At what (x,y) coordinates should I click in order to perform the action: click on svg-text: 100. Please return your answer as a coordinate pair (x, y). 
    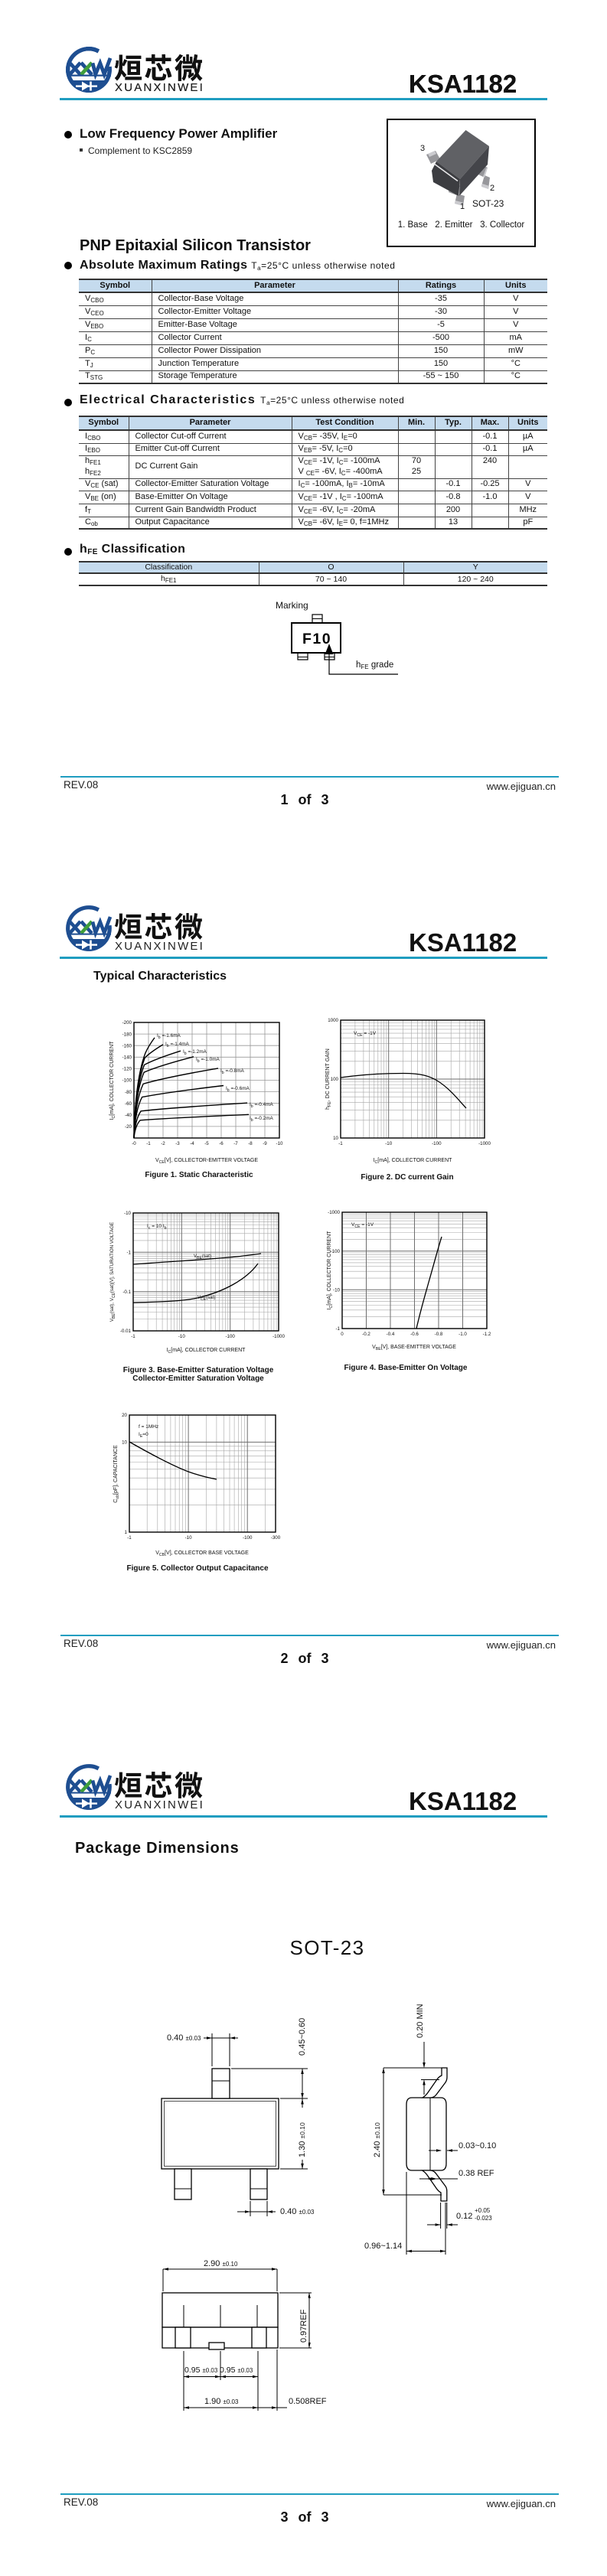
    Looking at the image, I should click on (335, 1080).